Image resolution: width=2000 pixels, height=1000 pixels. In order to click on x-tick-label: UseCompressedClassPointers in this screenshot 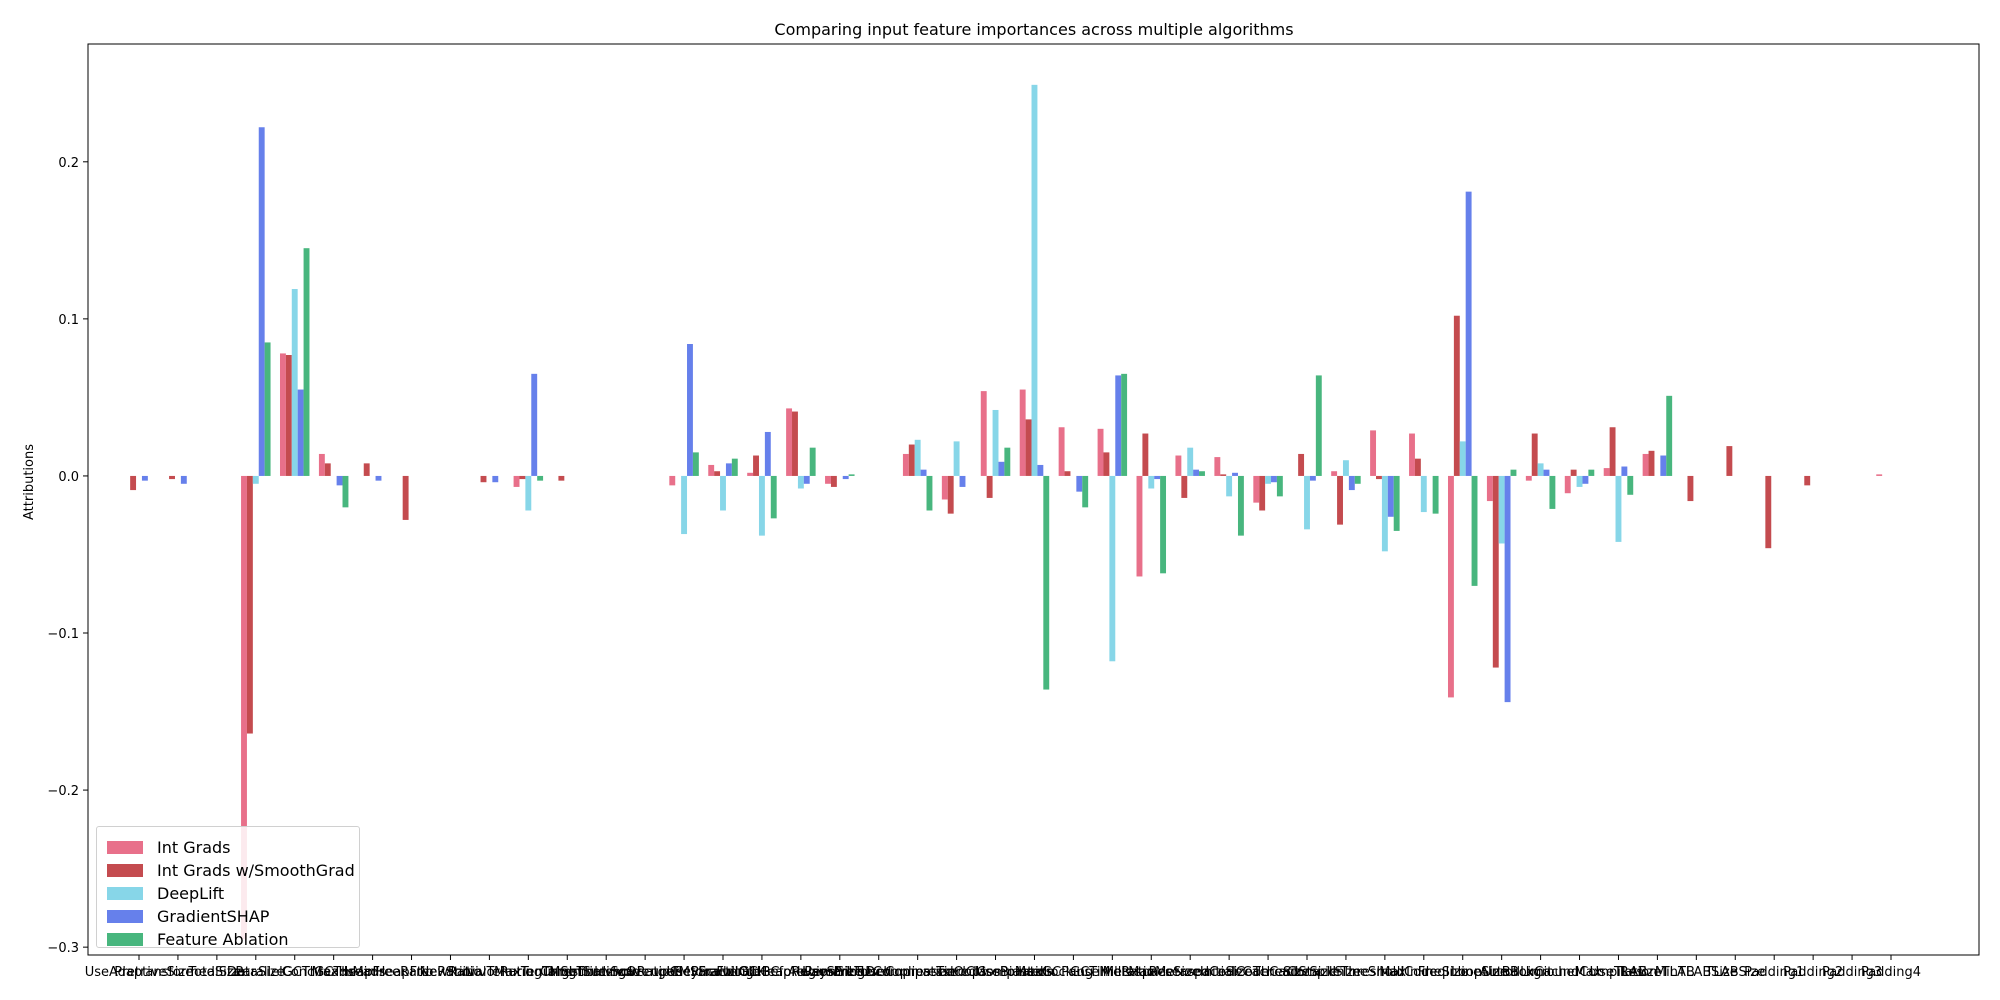, I will do `click(957, 972)`.